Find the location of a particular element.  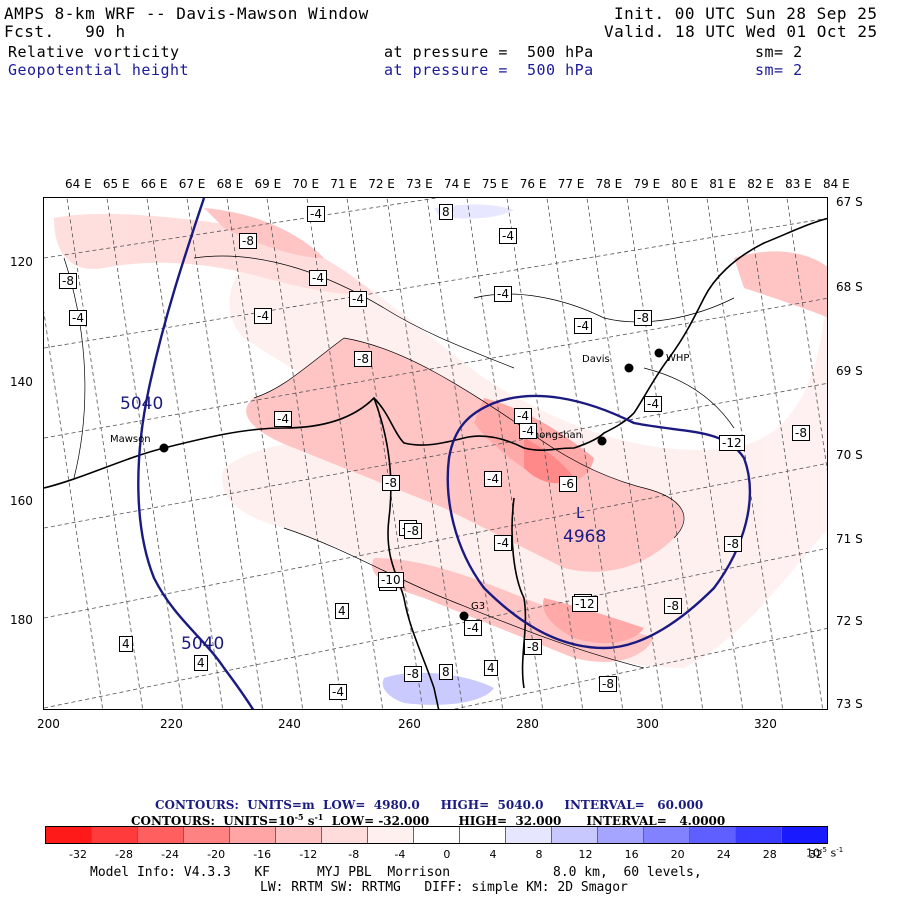

longitude-label: 77 E is located at coordinates (571, 184).